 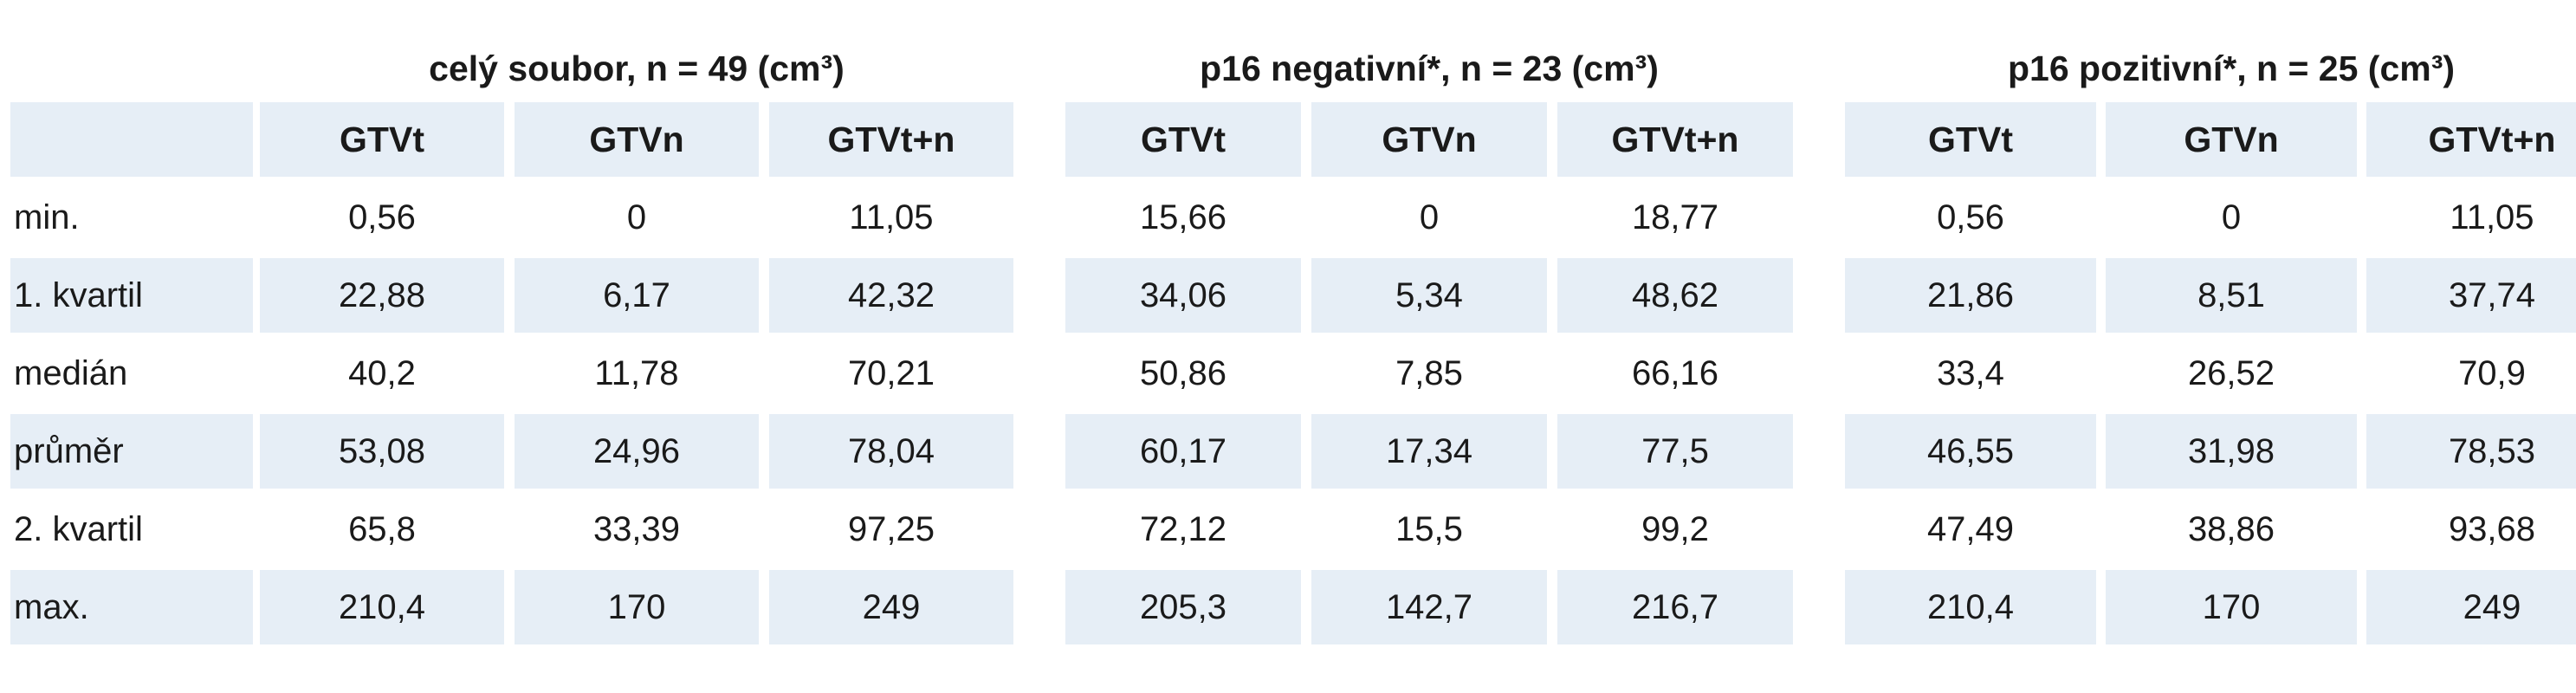 I want to click on table-cell: 6,17, so click(x=637, y=295).